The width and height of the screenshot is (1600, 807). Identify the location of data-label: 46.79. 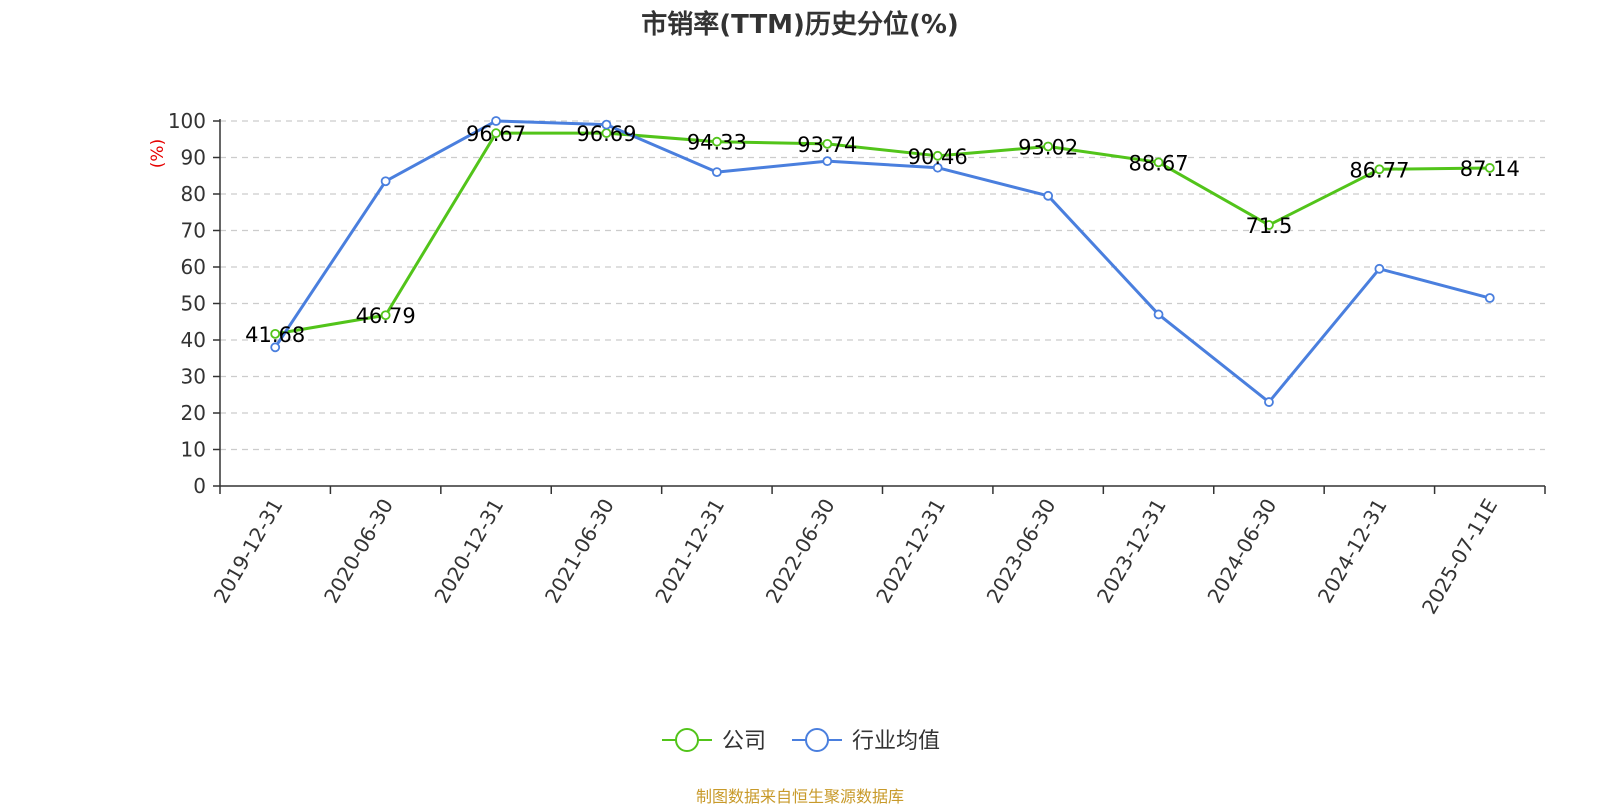
(386, 316).